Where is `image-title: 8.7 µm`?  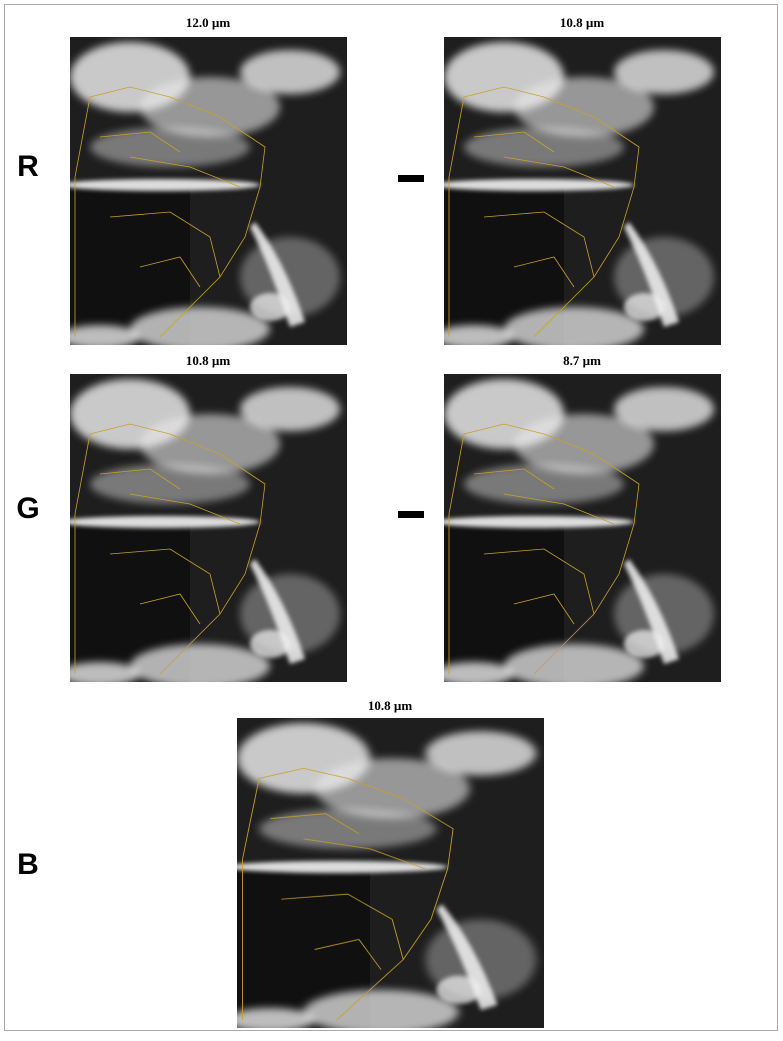
image-title: 8.7 µm is located at coordinates (582, 360).